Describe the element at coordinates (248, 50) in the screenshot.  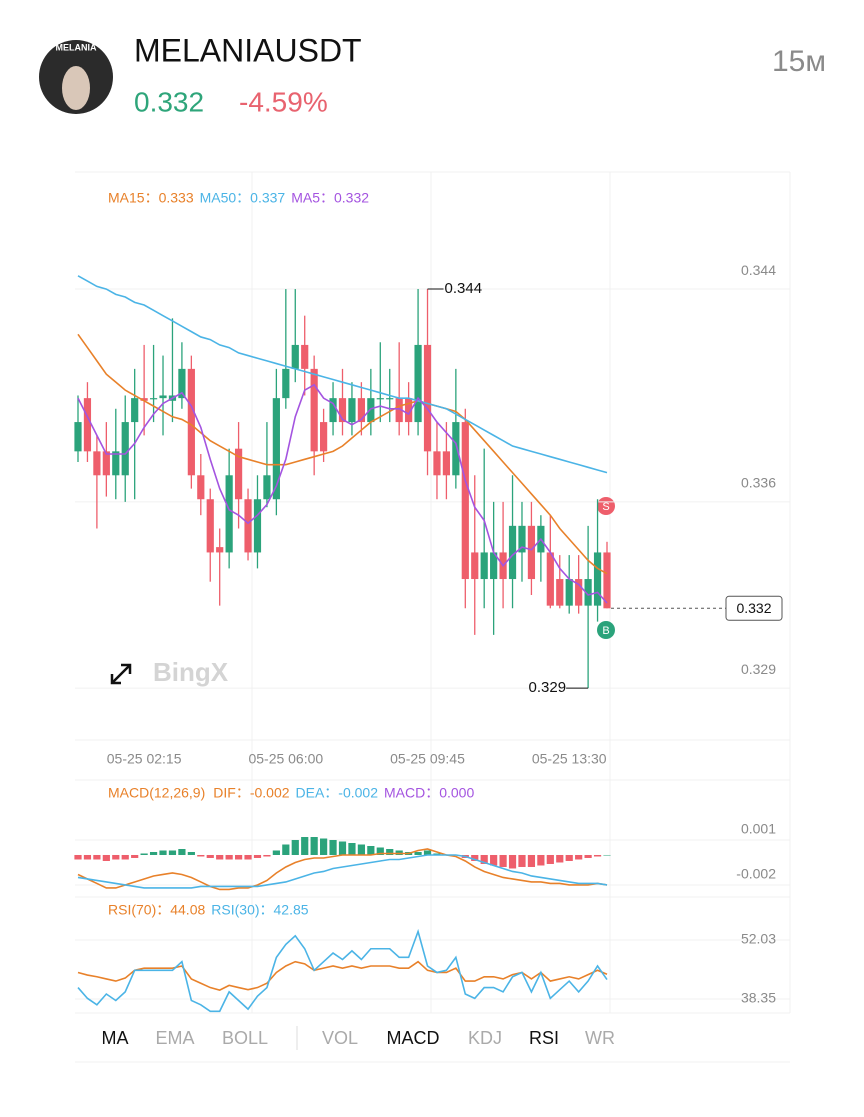
I see `symbol: MELANIAUSDT` at that location.